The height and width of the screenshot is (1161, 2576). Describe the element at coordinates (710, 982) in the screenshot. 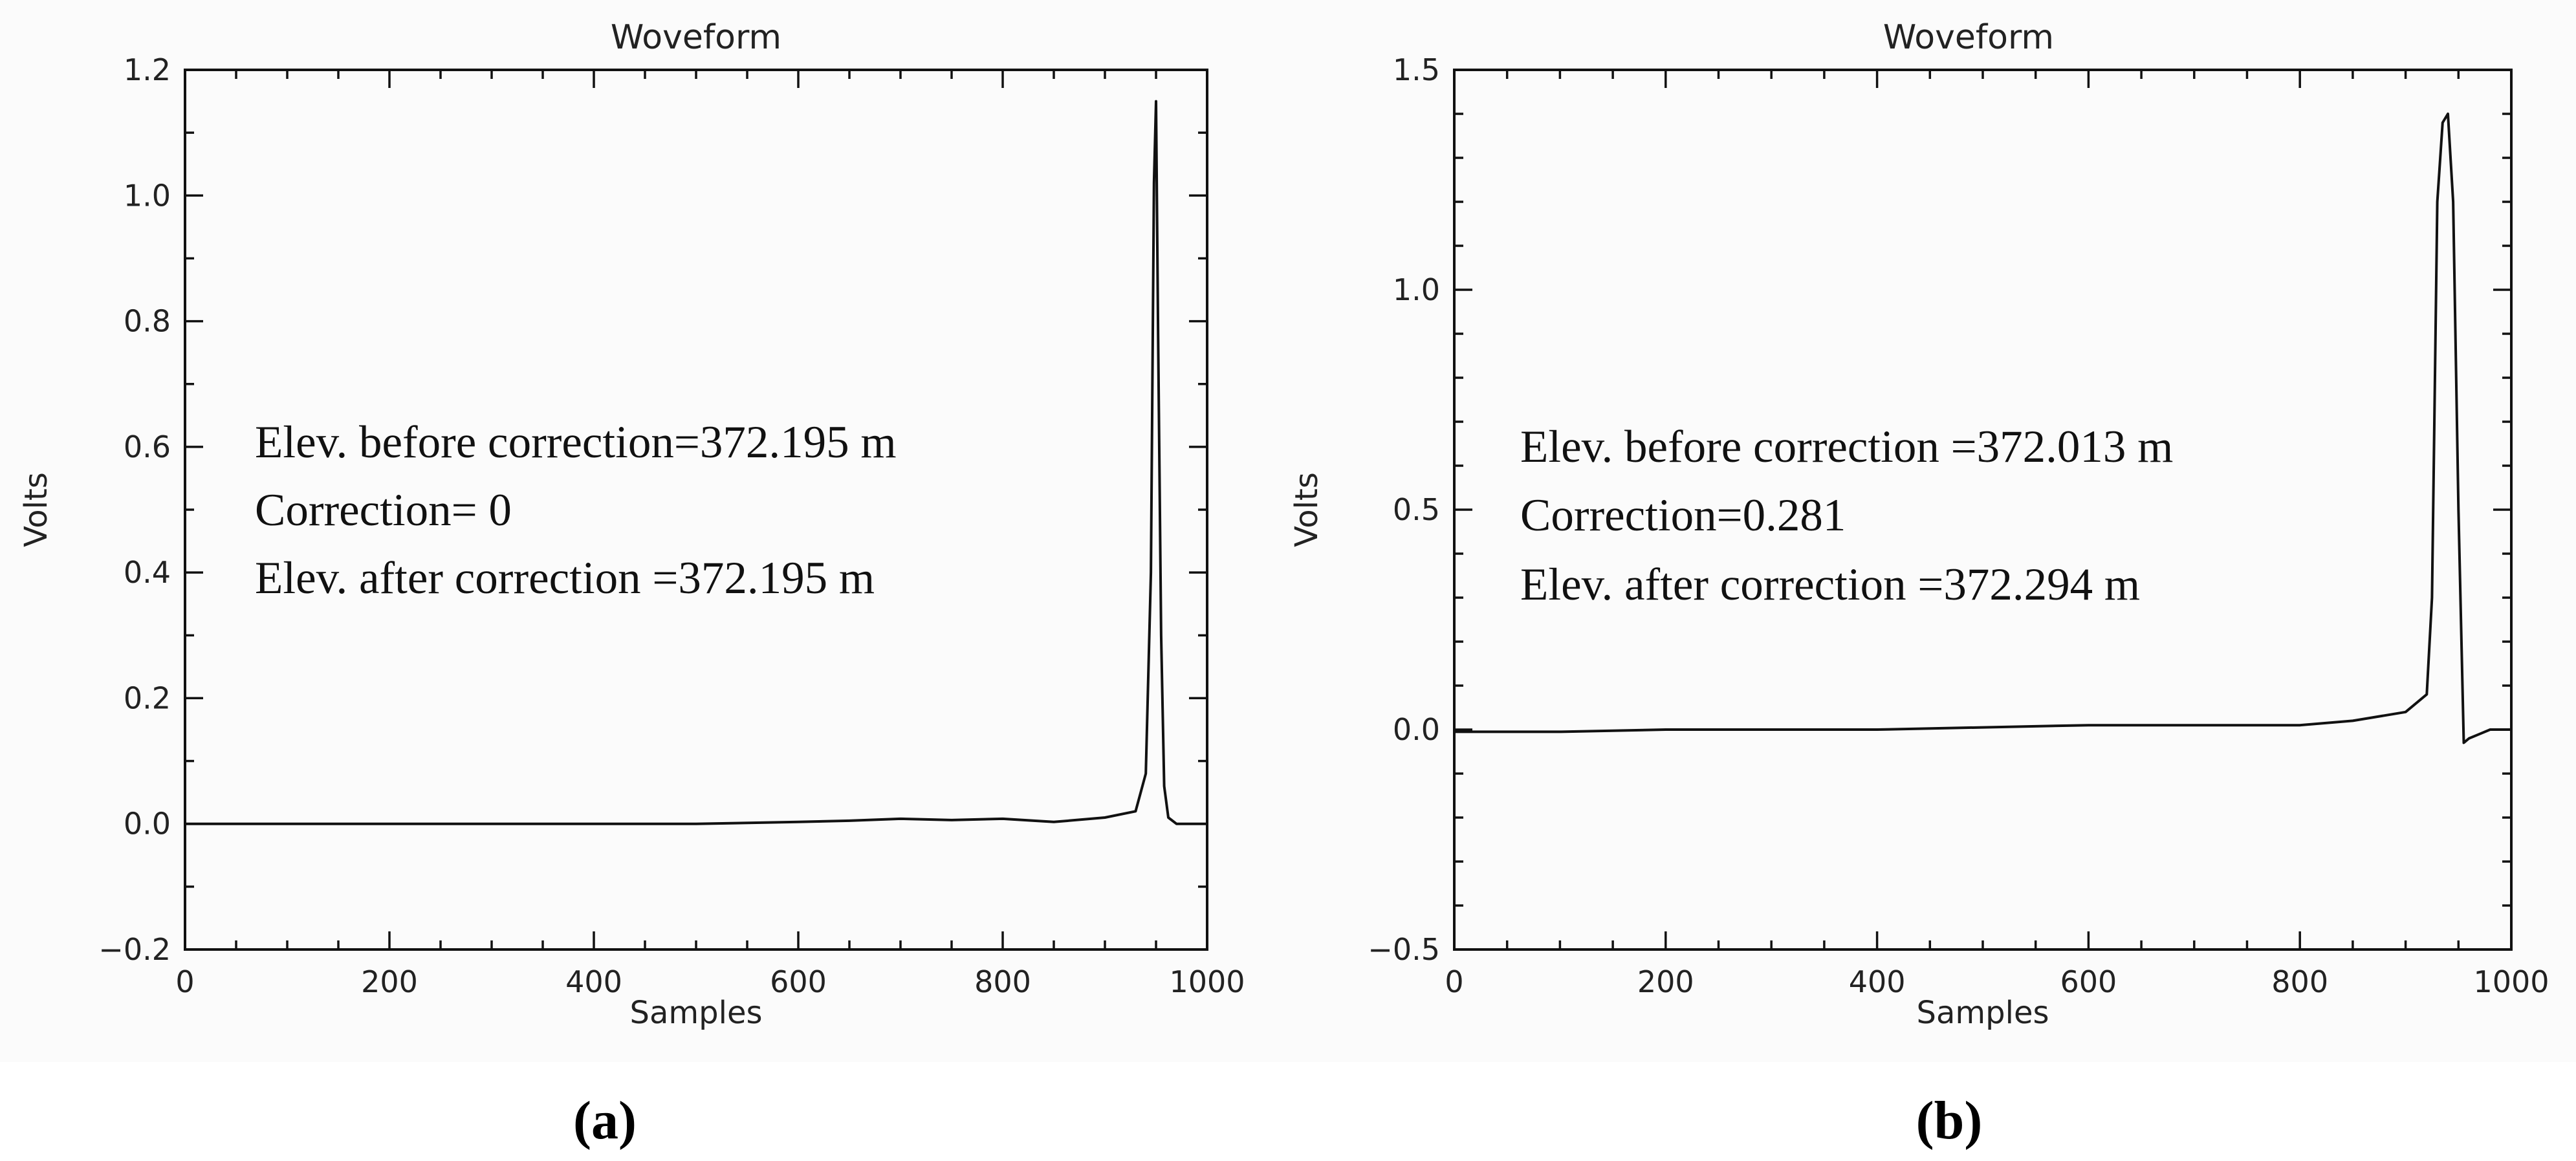

I see `panel-a-x-tick-labels: 0 200 400 600 800 1000` at that location.